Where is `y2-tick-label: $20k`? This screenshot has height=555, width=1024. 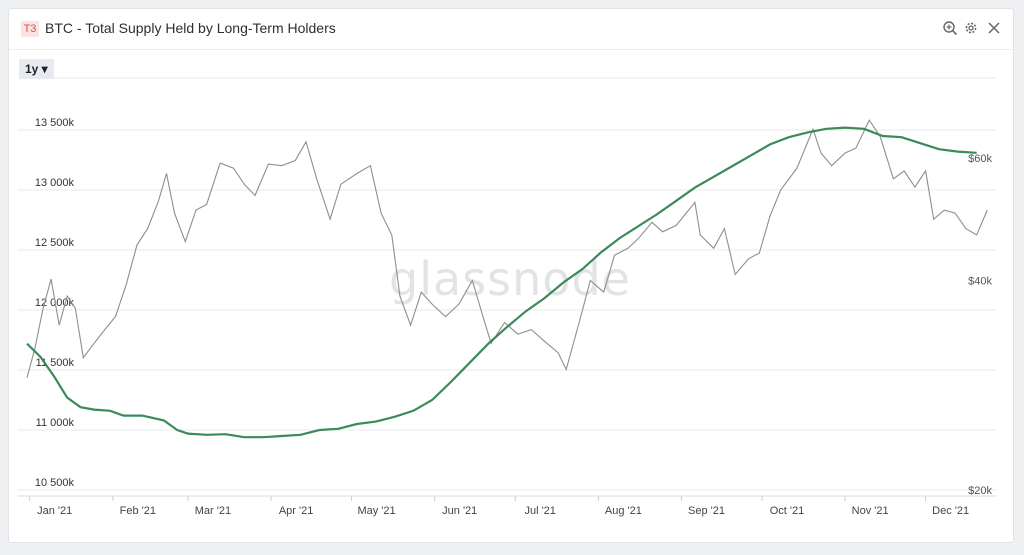 y2-tick-label: $20k is located at coordinates (980, 491).